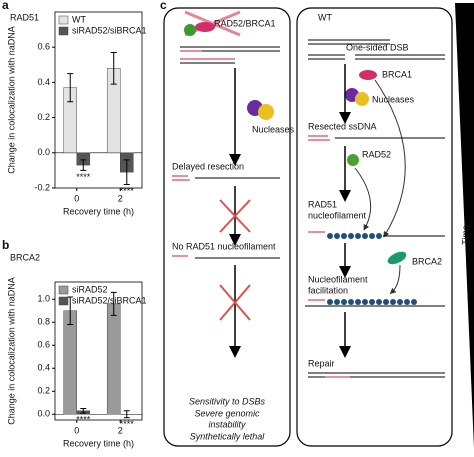 This screenshot has height=457, width=474. Describe the element at coordinates (224, 246) in the screenshot. I see `label: No RAD51 nucleofilament` at that location.